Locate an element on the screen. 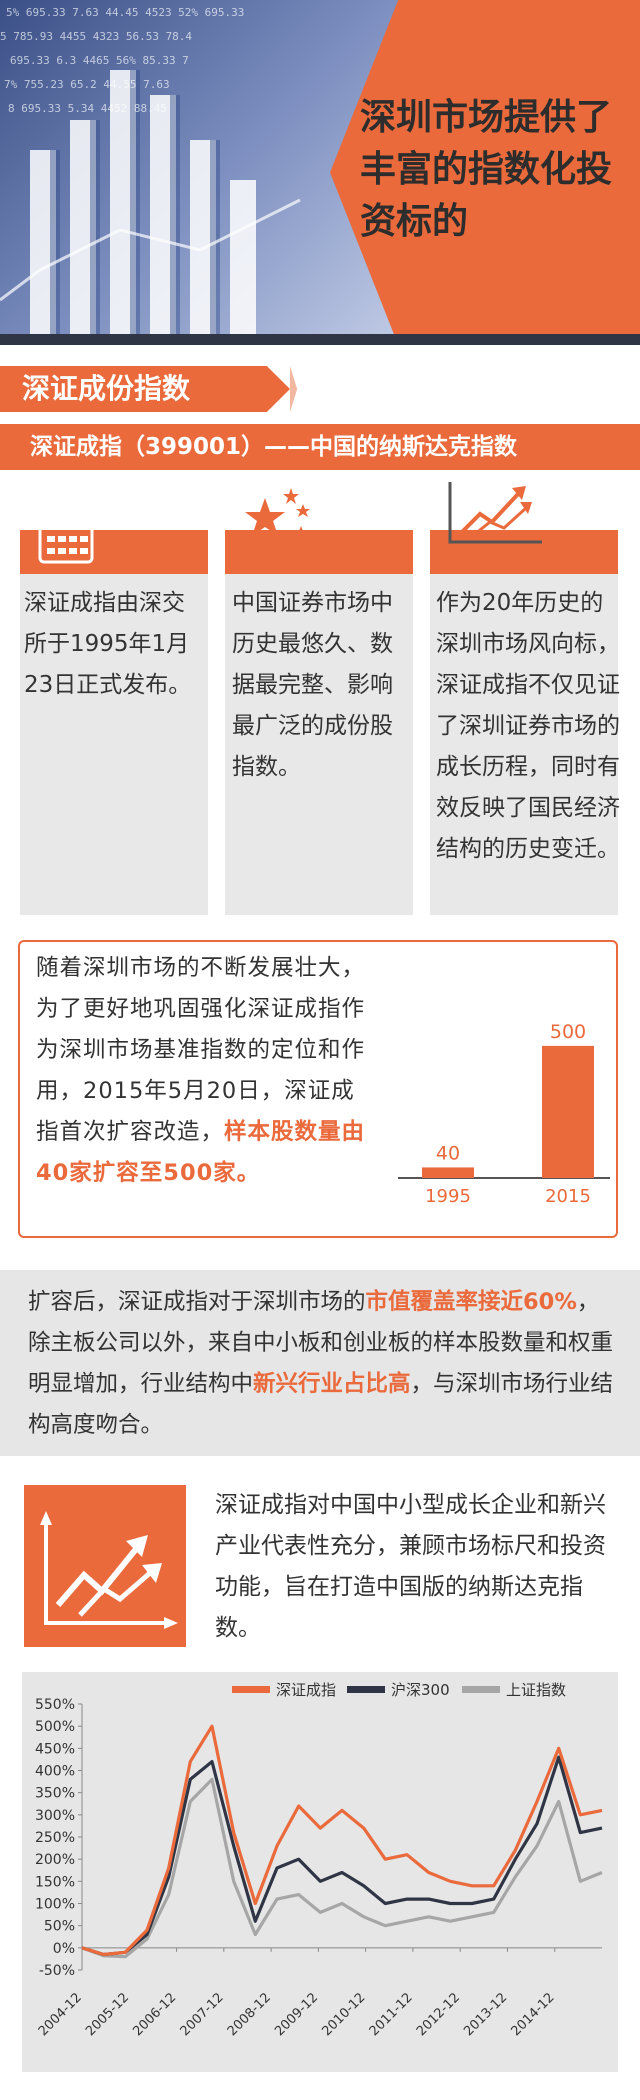  expansion-callout is located at coordinates (318, 1089).